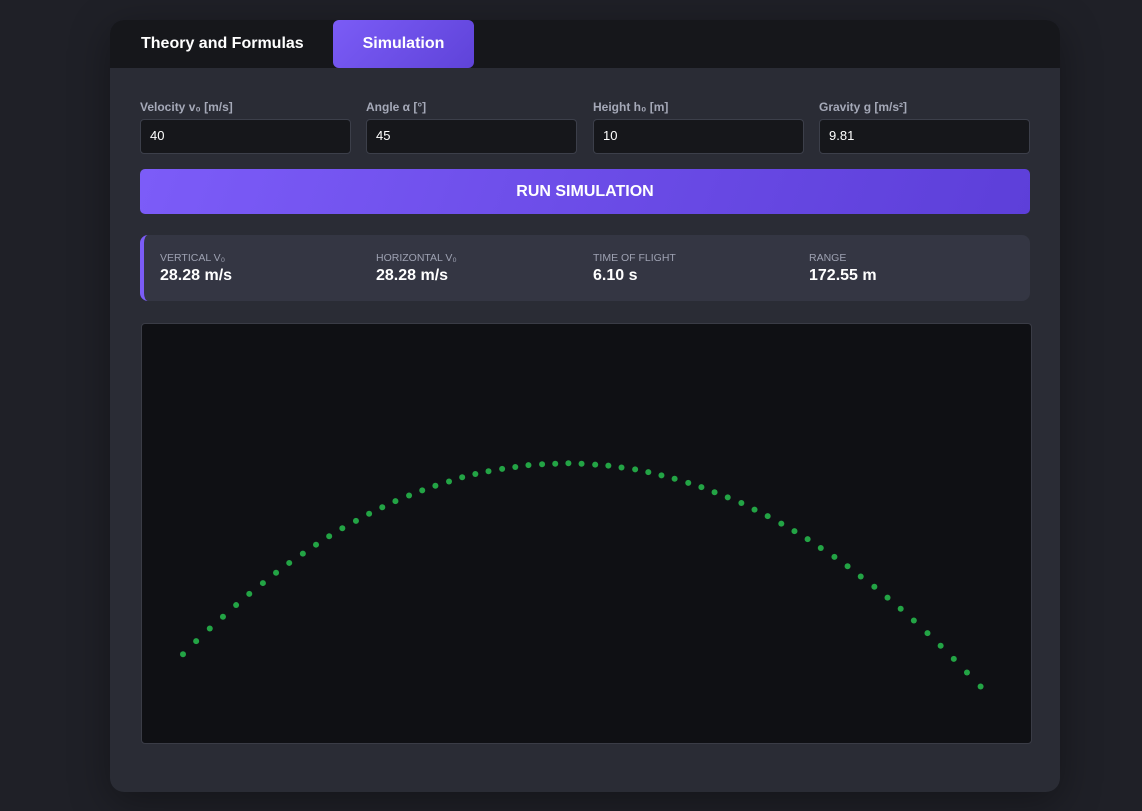  I want to click on field: Gravity g [m/s²] 9.81, so click(924, 127).